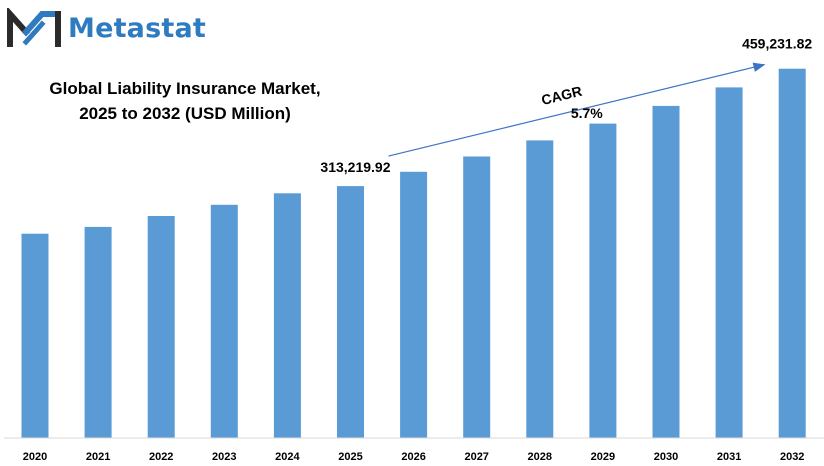  I want to click on x-tick-label-2028: 2028, so click(540, 457).